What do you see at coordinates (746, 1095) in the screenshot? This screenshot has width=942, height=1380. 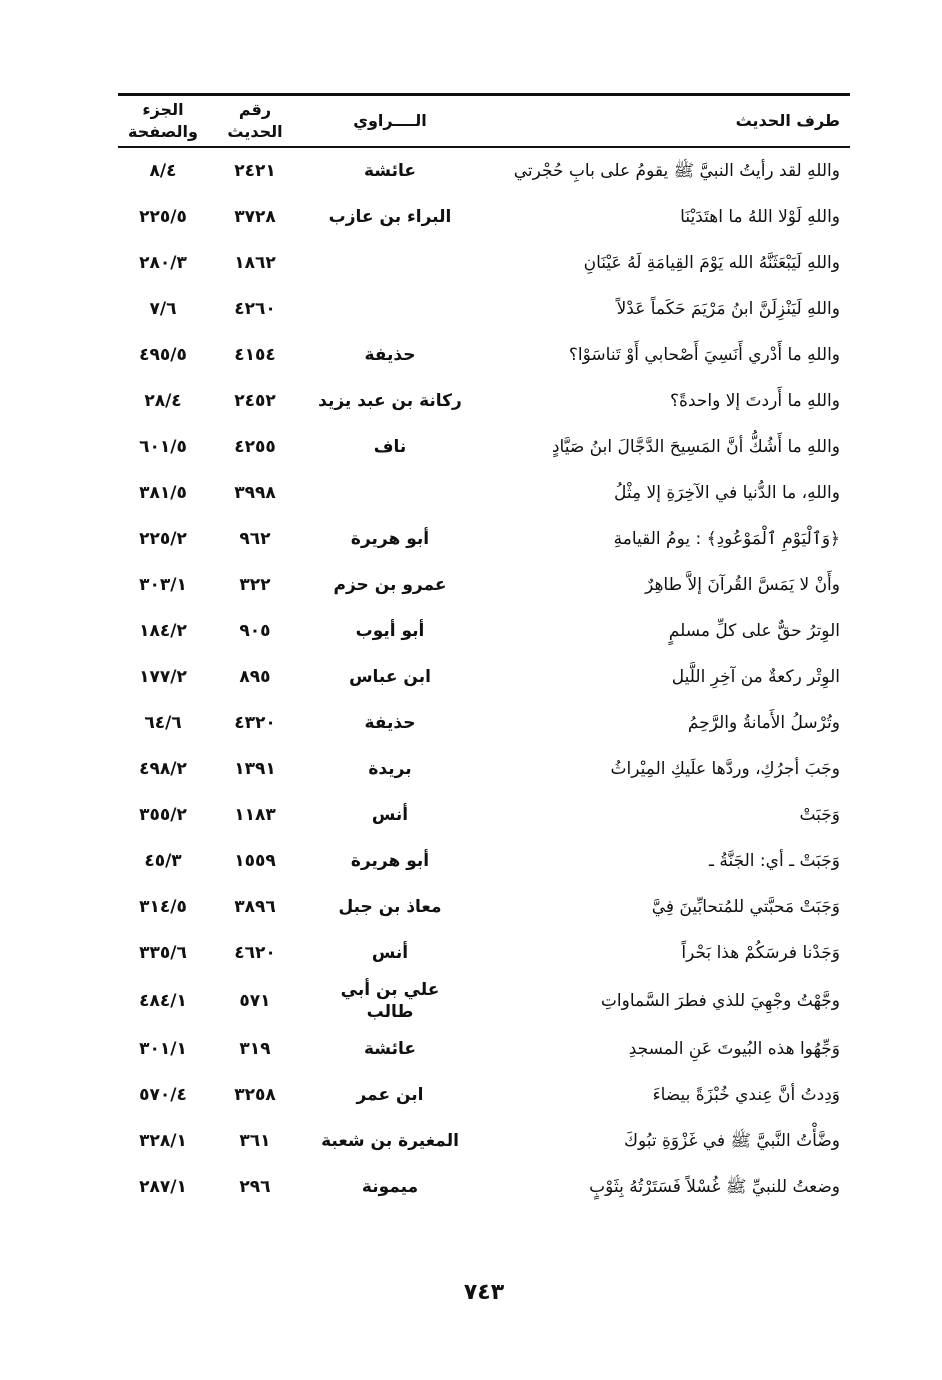 I see `hadith-text: وَدِدتُ أنَّ عِندي خُبْزَةً بيضاءَ` at bounding box center [746, 1095].